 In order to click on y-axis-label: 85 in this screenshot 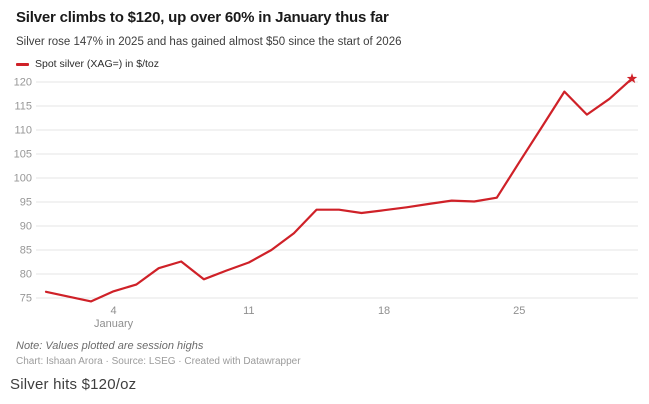, I will do `click(26, 251)`.